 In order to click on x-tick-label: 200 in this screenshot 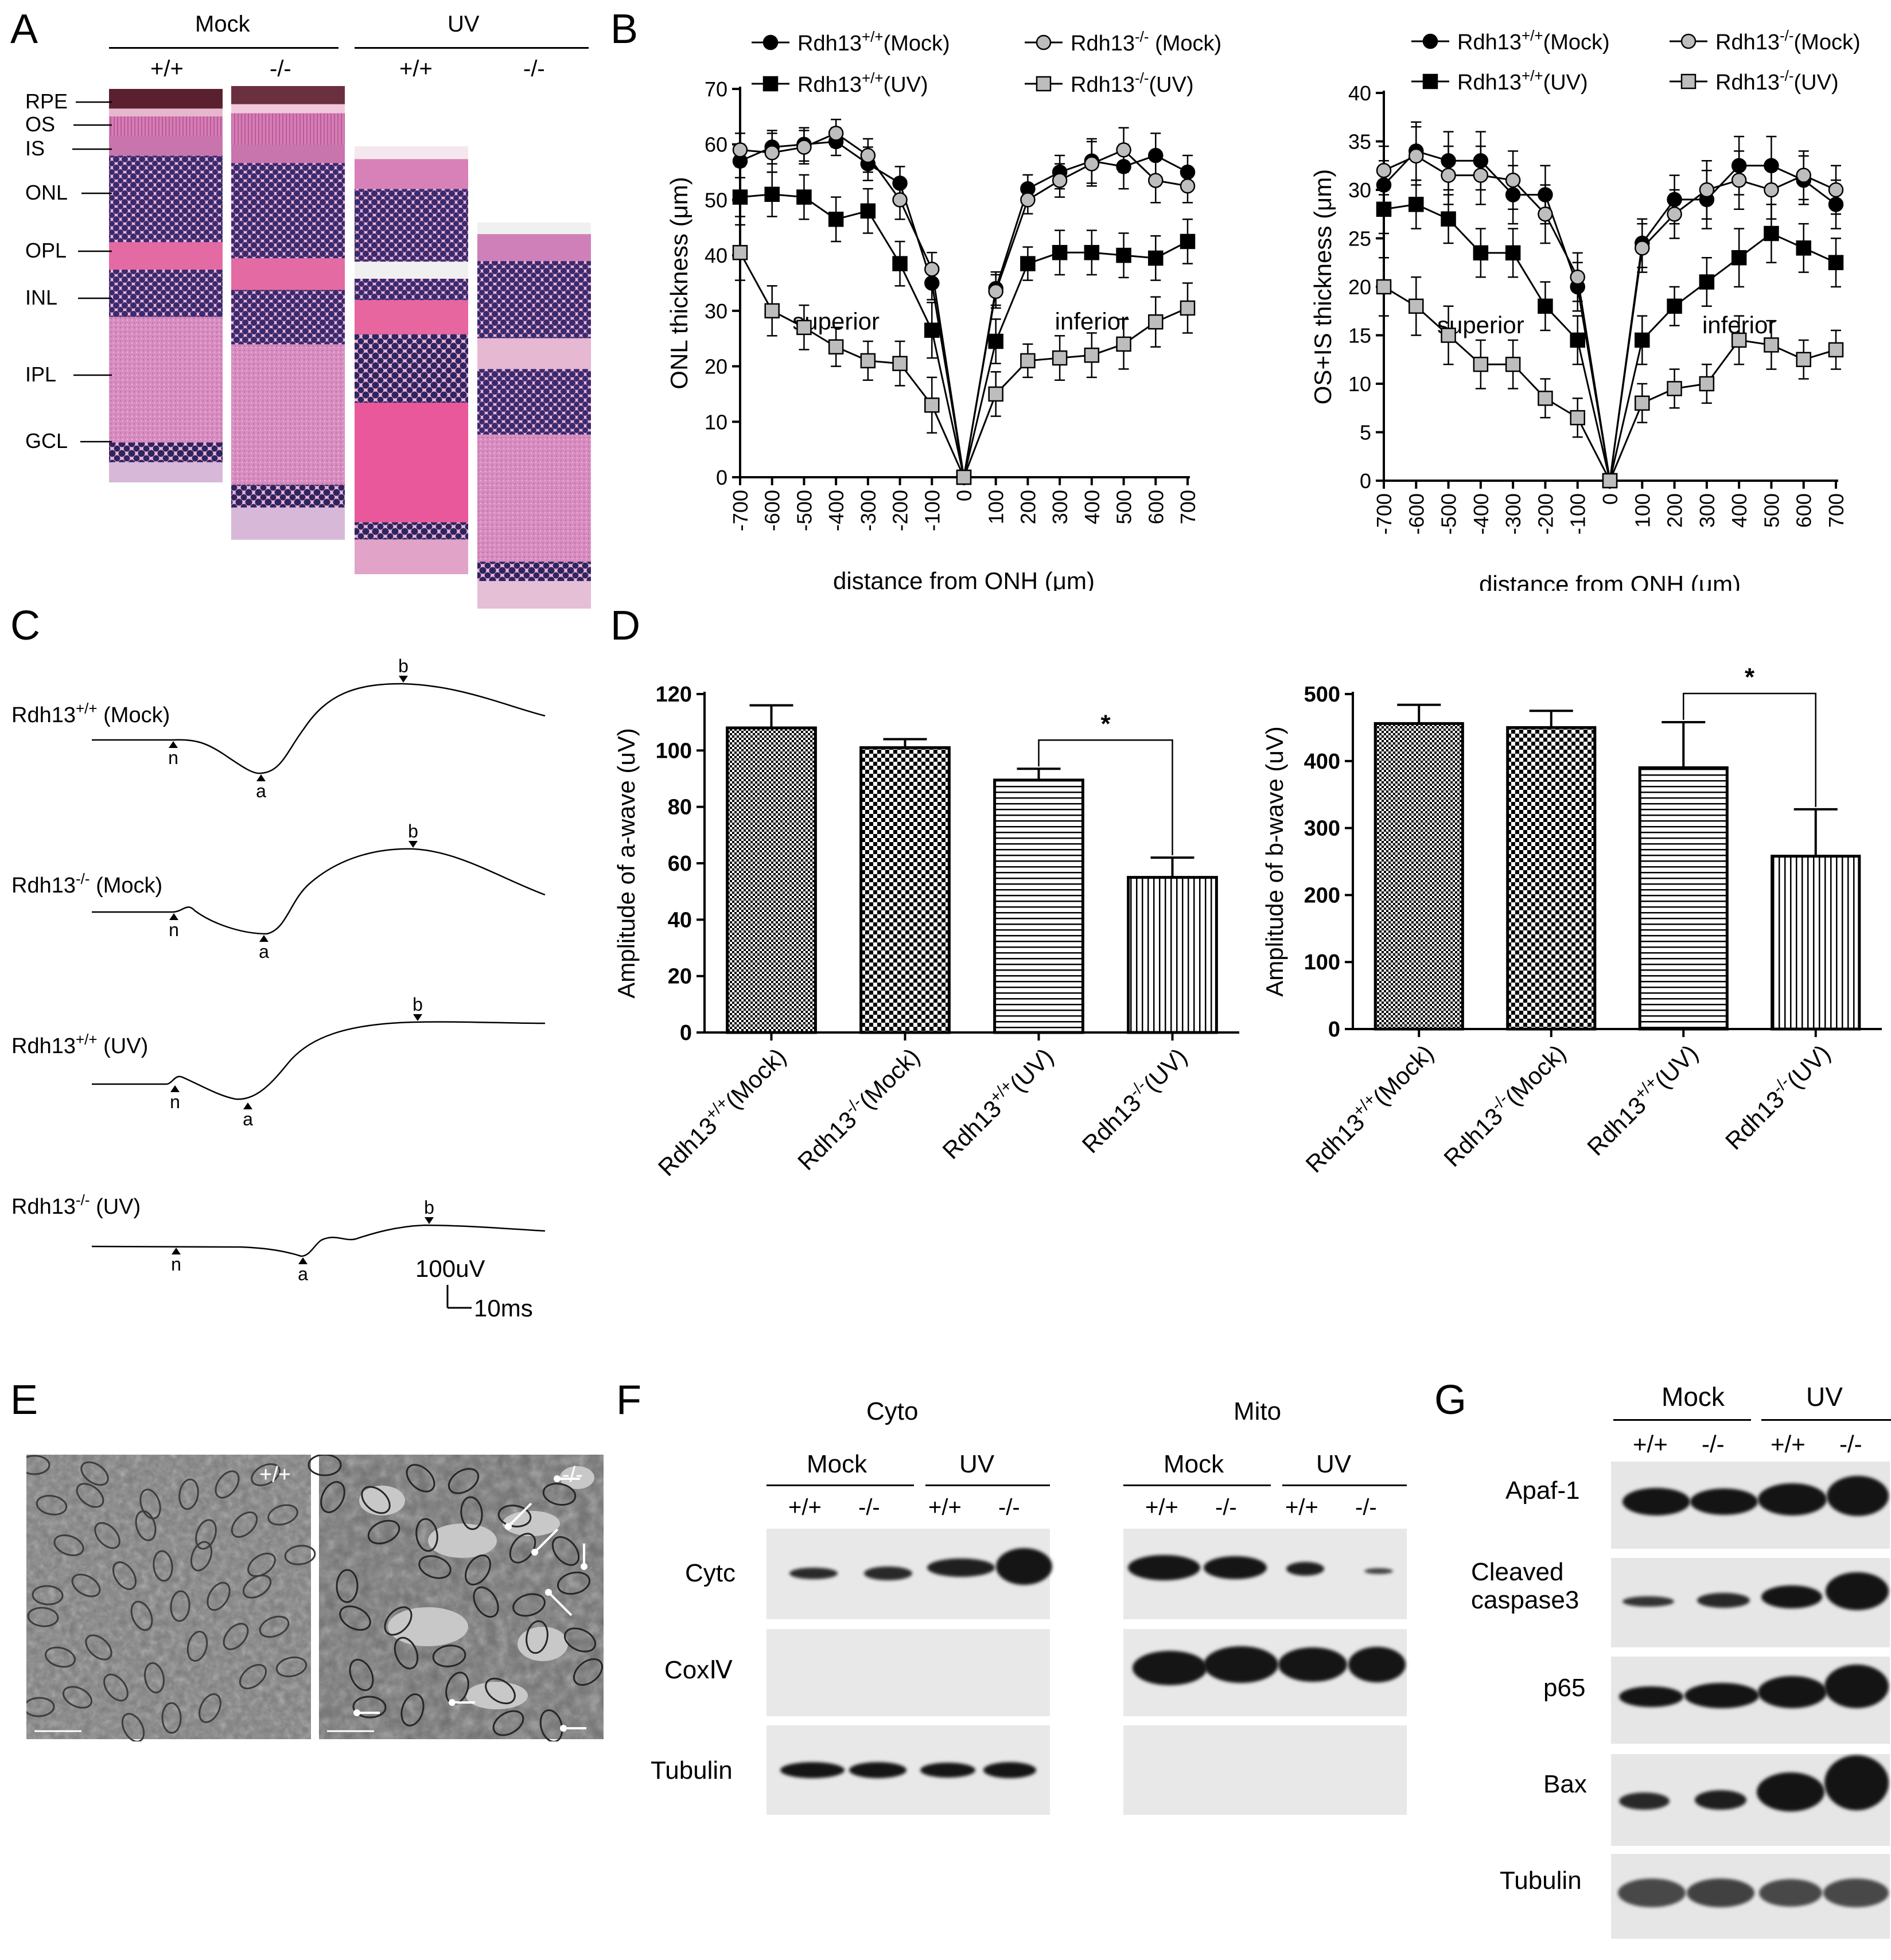, I will do `click(1028, 507)`.